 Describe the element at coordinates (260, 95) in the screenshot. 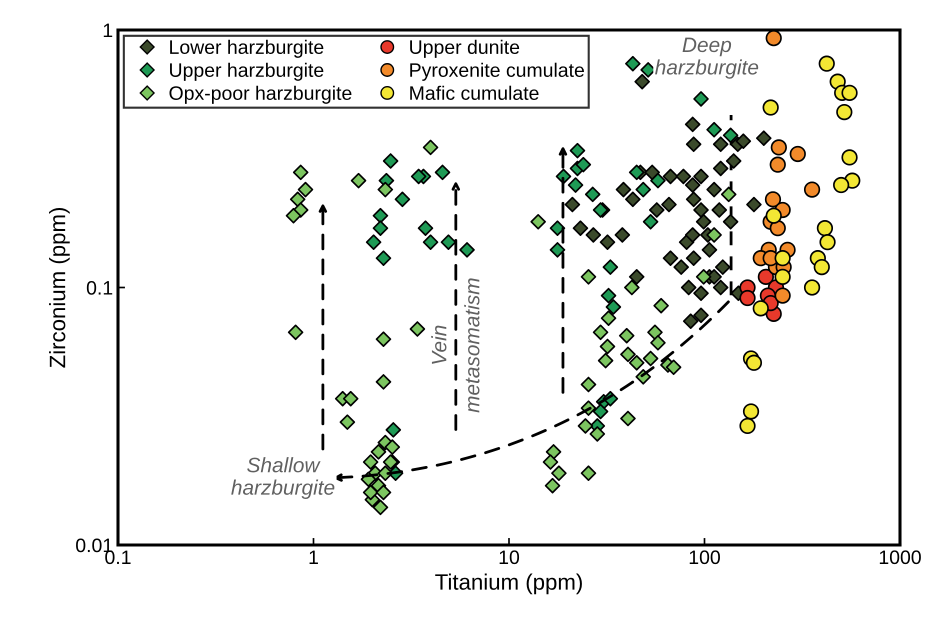

I see `legend-label: Opx-poor harzburgite` at that location.